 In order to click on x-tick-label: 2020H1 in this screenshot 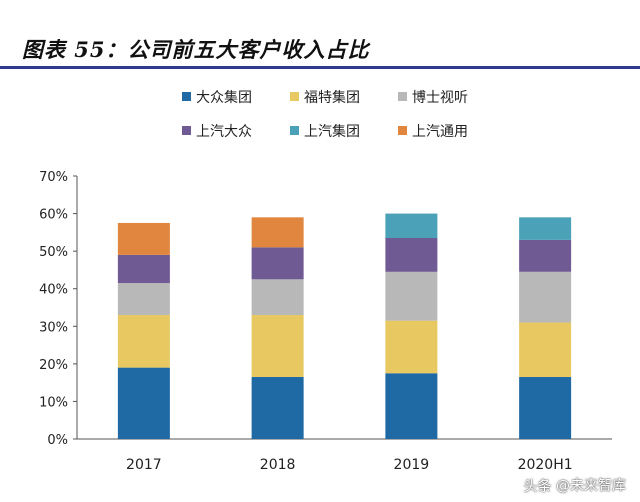, I will do `click(545, 465)`.